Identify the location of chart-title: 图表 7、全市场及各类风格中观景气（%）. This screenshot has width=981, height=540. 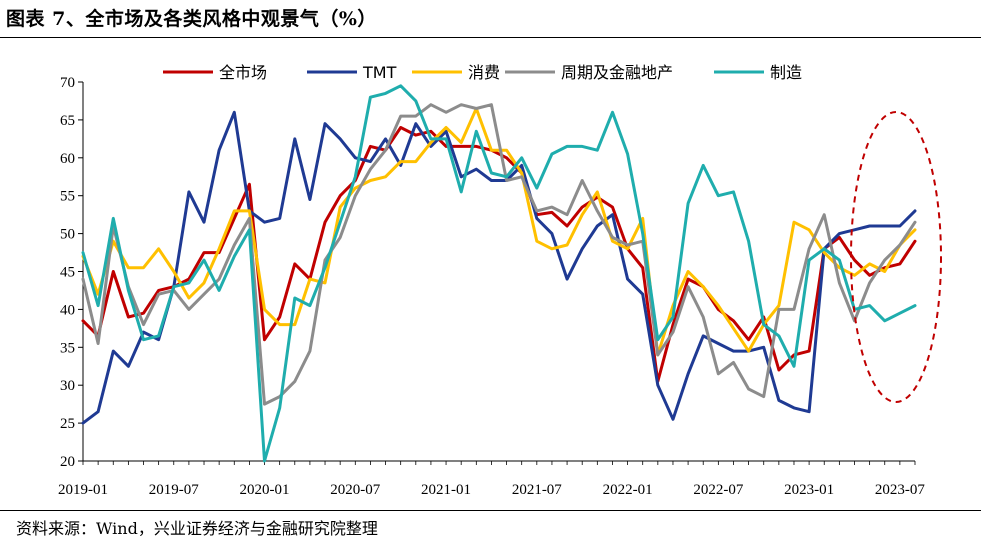
(191, 19).